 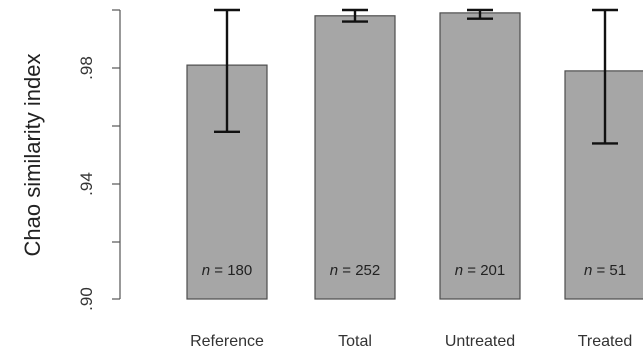 I want to click on x-label-total: Total, so click(x=355, y=341).